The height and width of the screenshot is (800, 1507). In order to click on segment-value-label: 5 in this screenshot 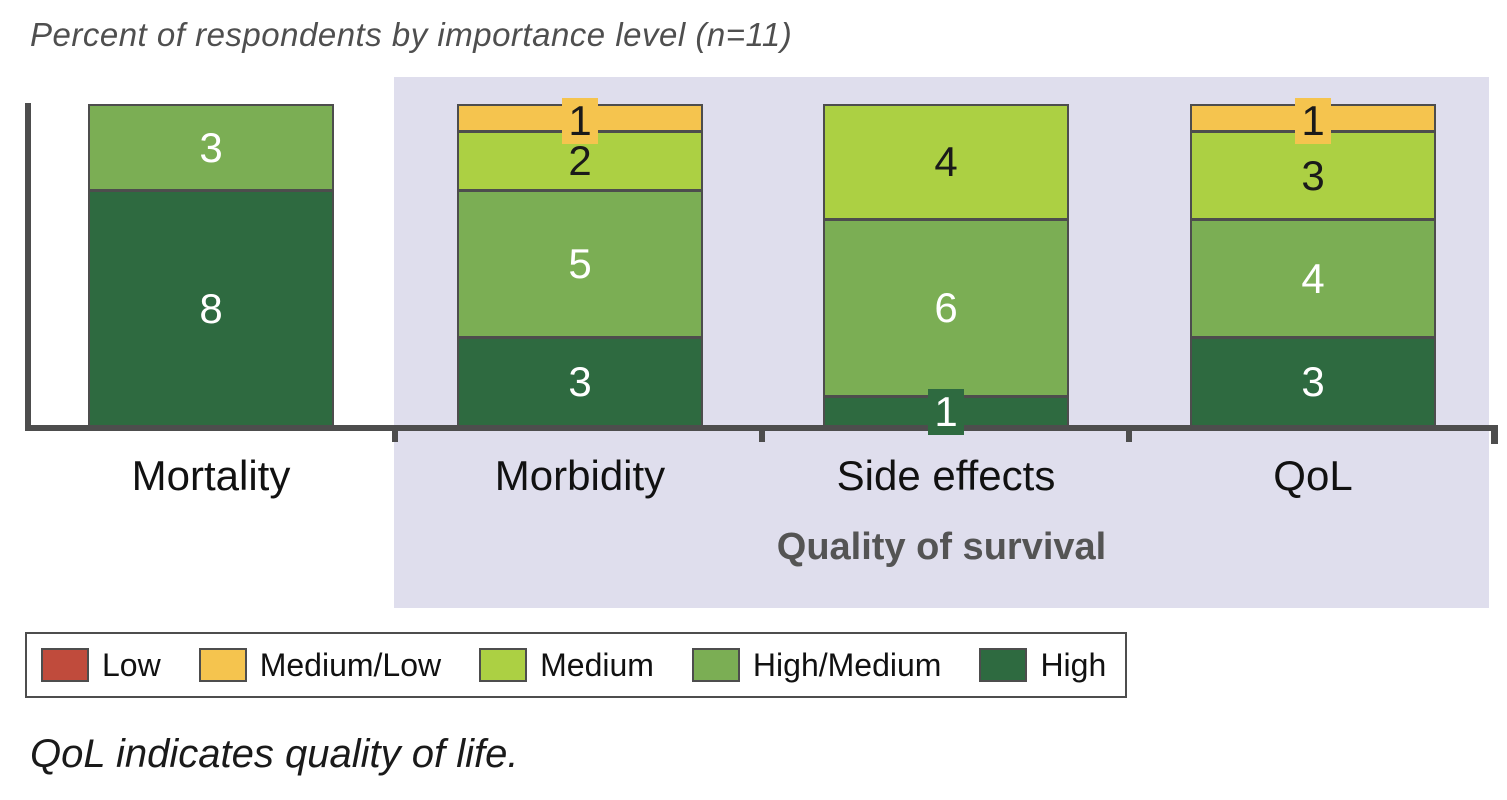, I will do `click(580, 263)`.